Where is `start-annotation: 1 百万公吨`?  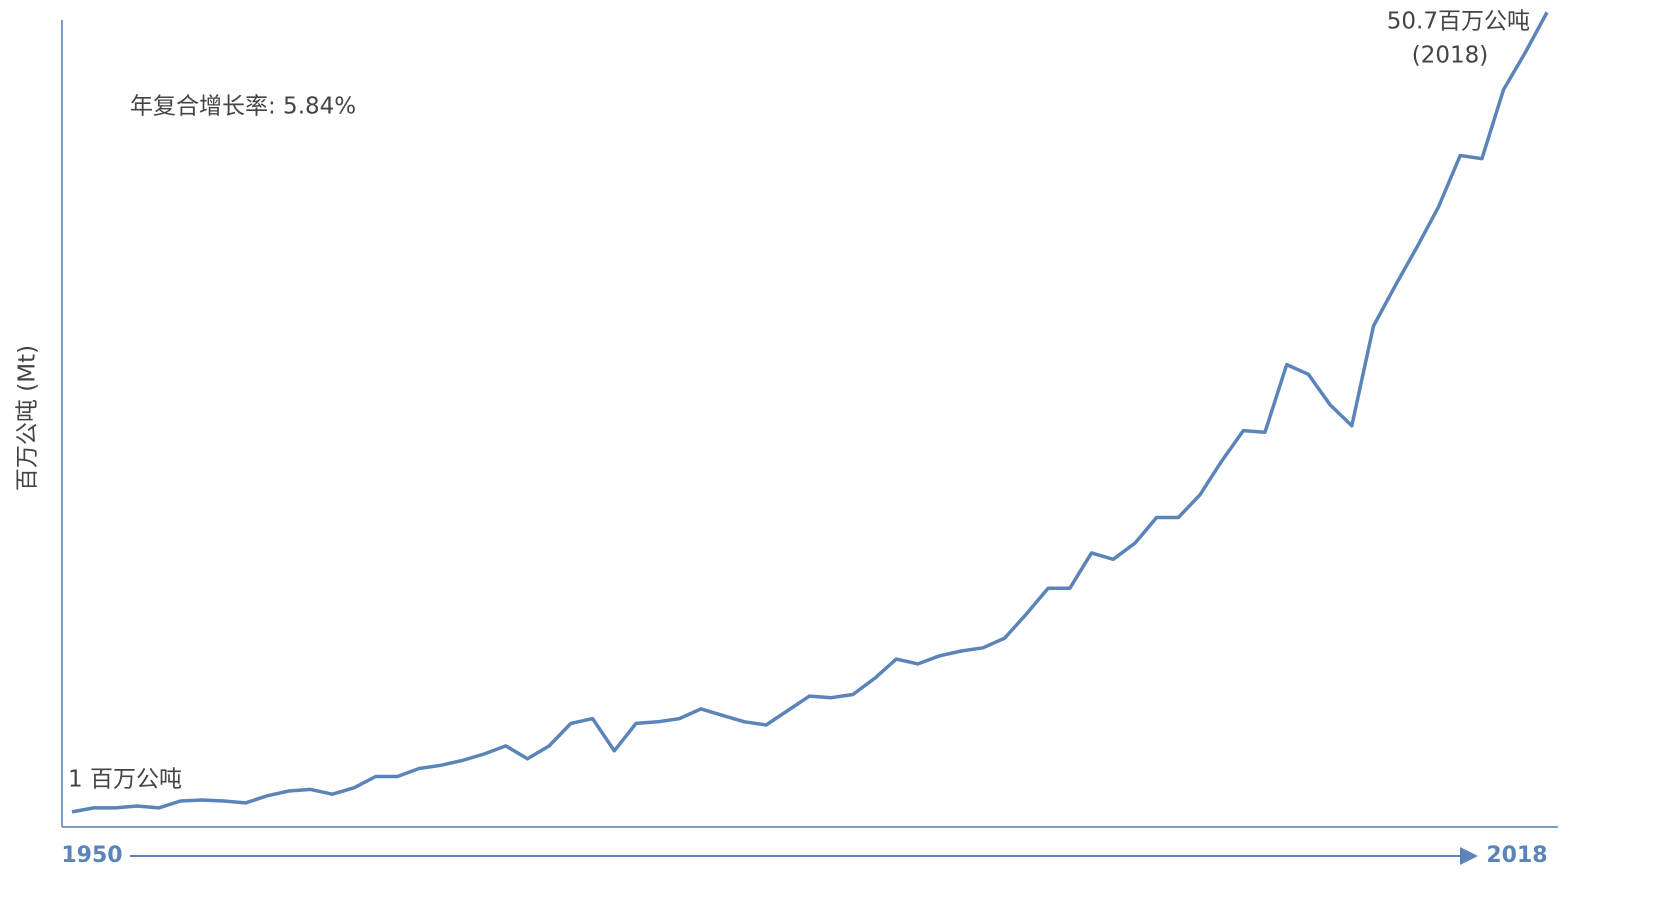 start-annotation: 1 百万公吨 is located at coordinates (125, 780).